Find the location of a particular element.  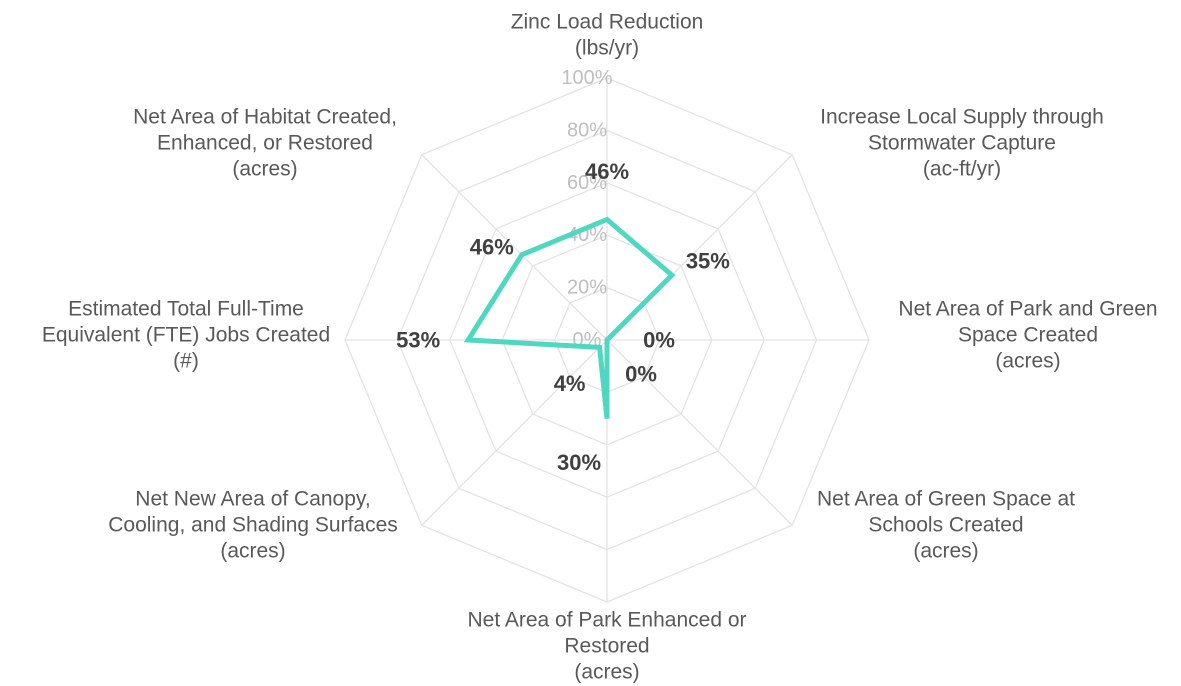

category-label-line: Restored is located at coordinates (606, 646).